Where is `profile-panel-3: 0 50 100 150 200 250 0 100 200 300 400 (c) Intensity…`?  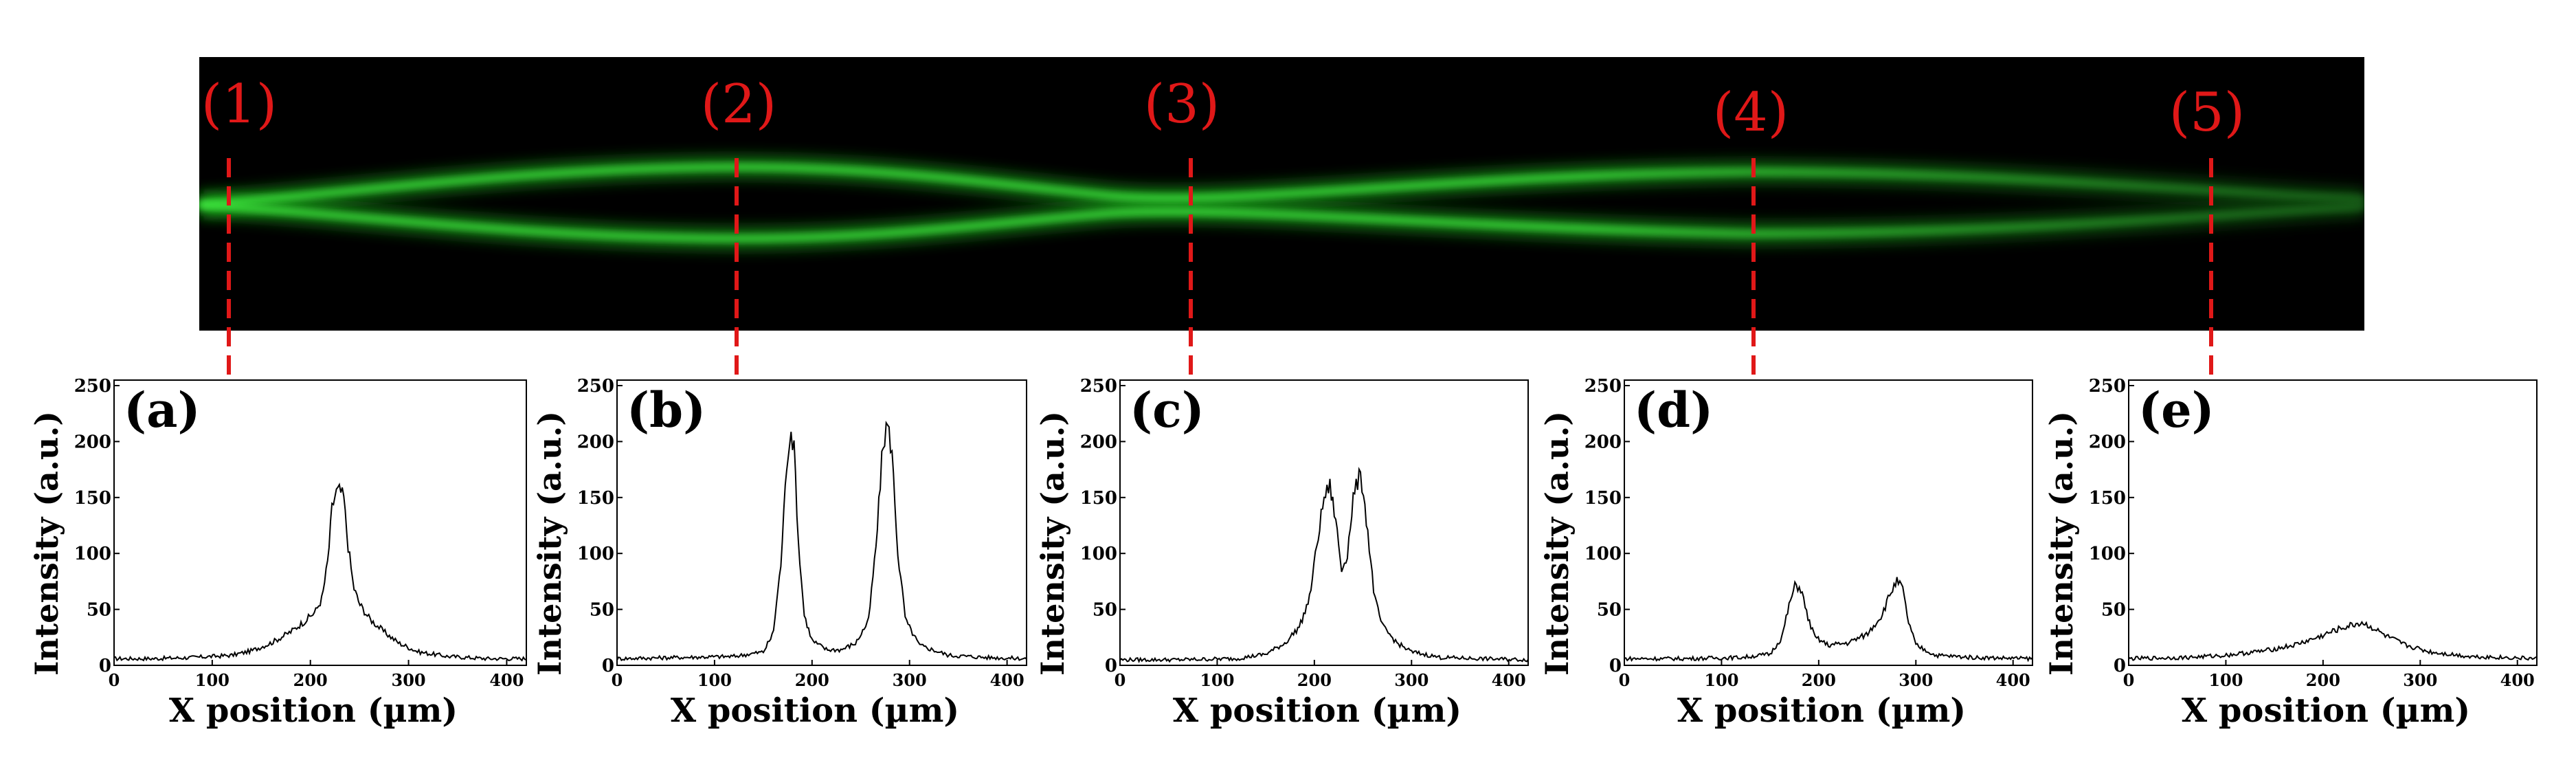
profile-panel-3: 0 50 100 150 200 250 0 100 200 300 400 (c) Intensity… is located at coordinates (1281, 553).